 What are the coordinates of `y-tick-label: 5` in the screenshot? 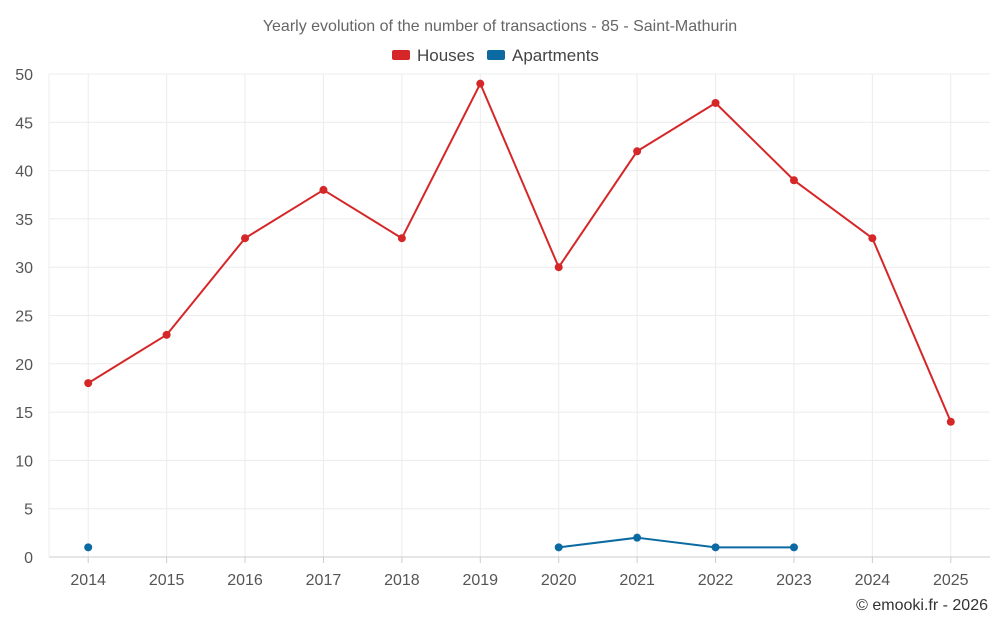 It's located at (28, 510).